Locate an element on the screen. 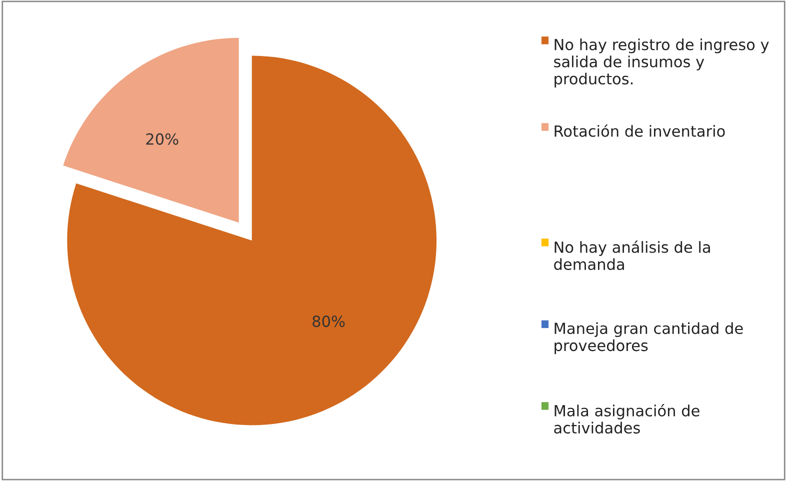 The height and width of the screenshot is (481, 787). legend-label: No hay análisis de la demanda is located at coordinates (632, 255).